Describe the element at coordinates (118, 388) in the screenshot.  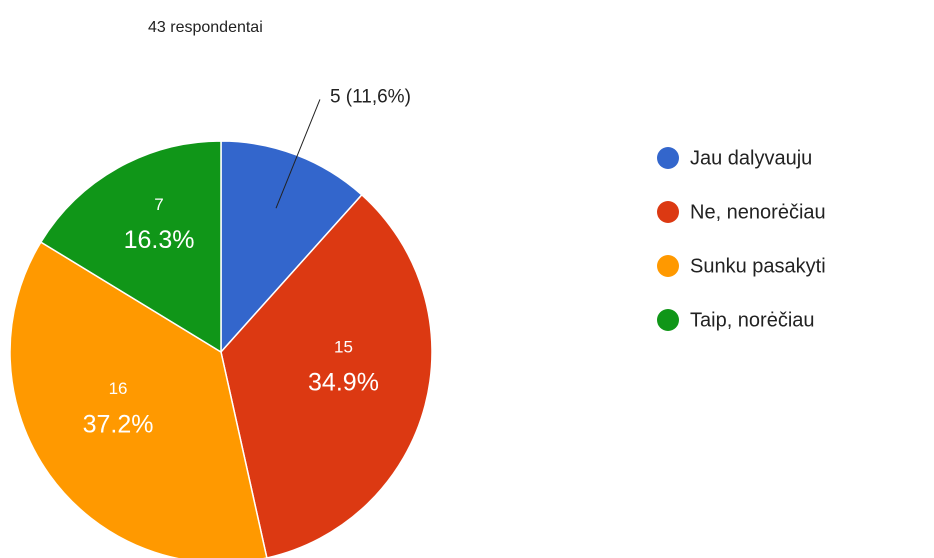
I see `data-label: 16` at that location.